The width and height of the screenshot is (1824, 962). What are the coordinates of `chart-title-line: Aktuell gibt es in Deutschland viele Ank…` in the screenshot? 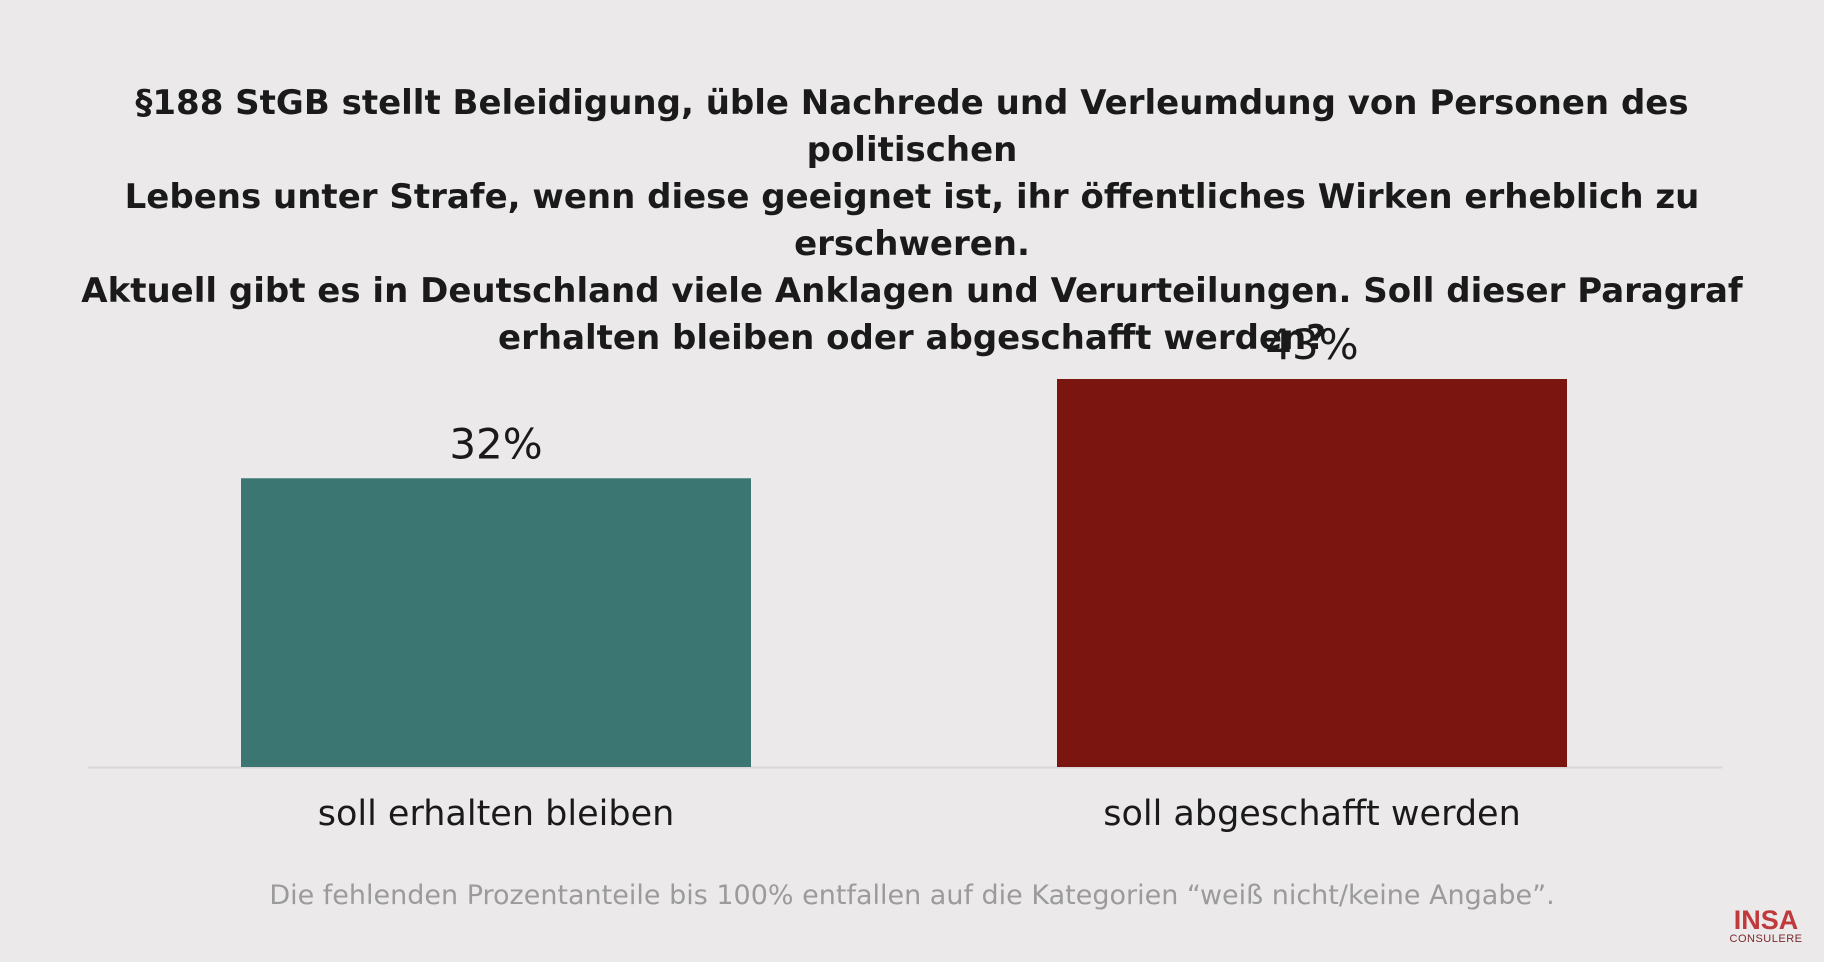 It's located at (912, 291).